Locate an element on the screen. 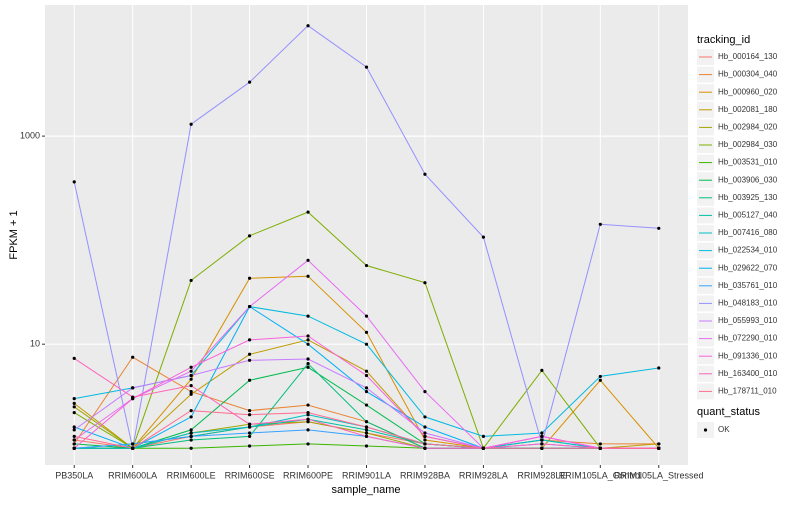 The width and height of the screenshot is (800, 505). y-tick-label: 10 is located at coordinates (35, 344).